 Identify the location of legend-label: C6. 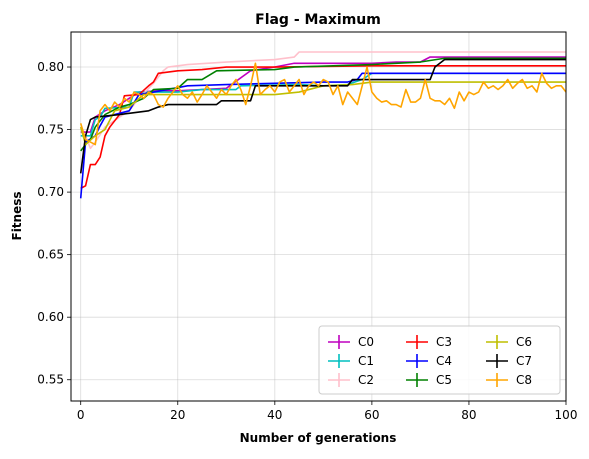
(524, 342).